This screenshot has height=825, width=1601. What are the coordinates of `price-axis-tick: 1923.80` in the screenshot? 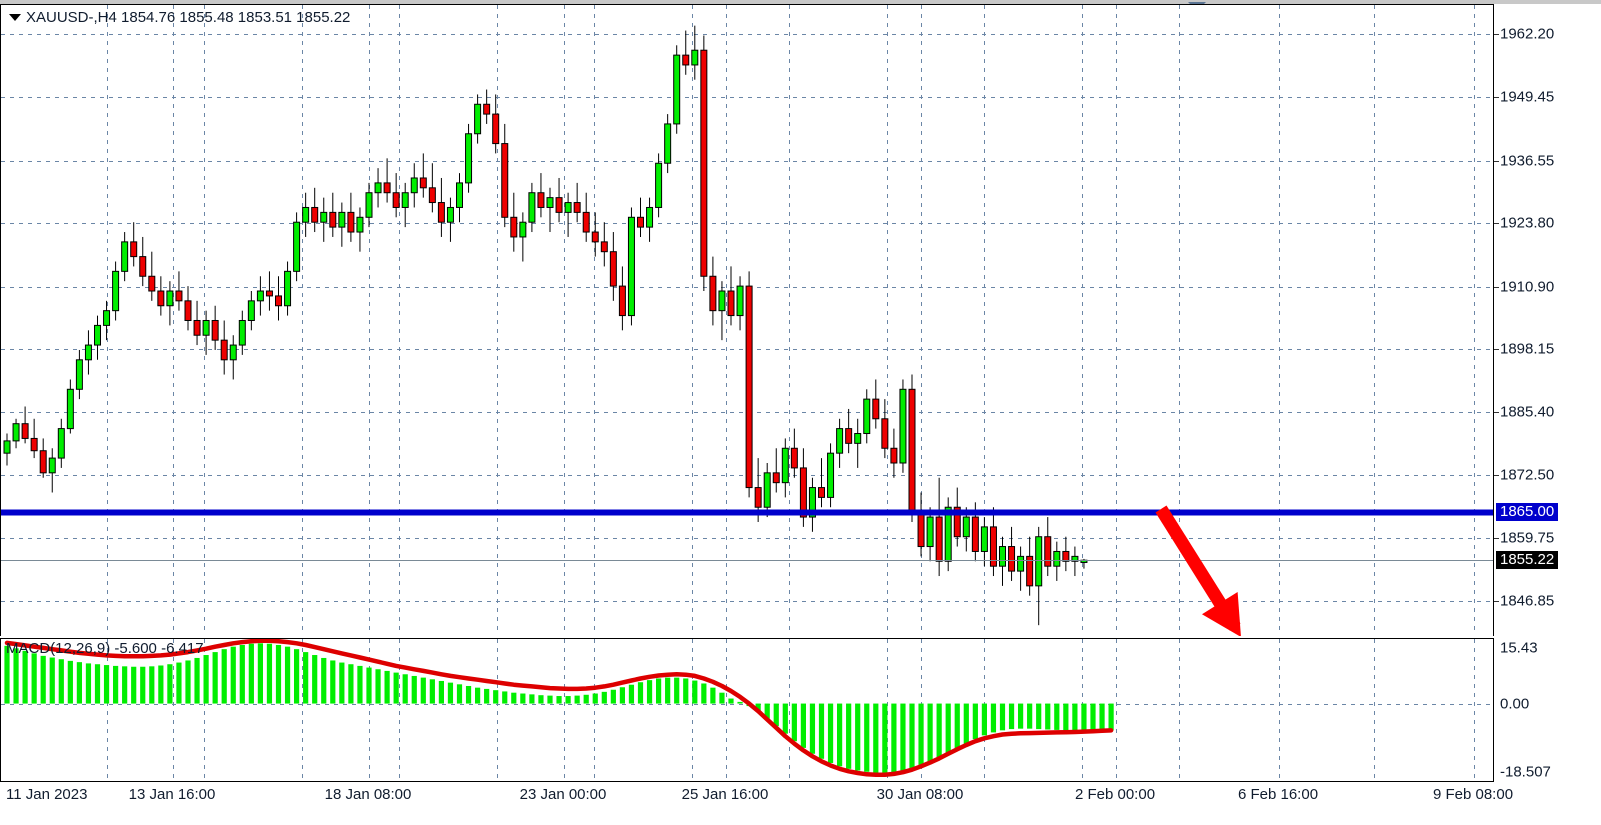 It's located at (1527, 223).